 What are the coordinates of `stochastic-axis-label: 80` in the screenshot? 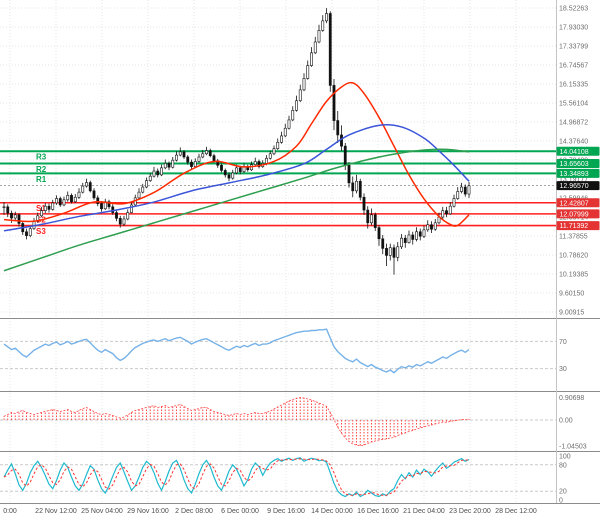 It's located at (563, 465).